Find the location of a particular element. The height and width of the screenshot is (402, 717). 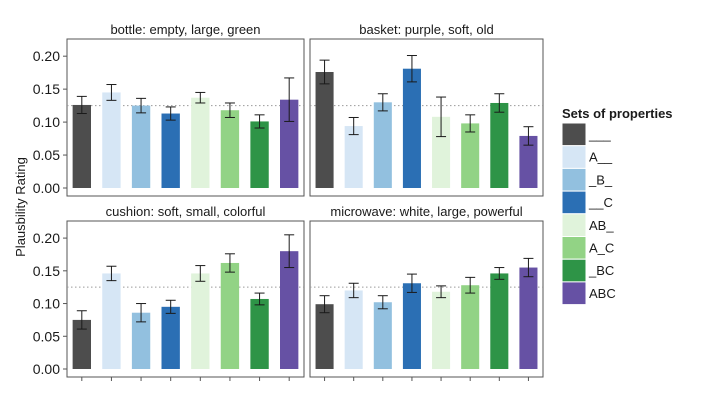

y-axis-title: Plausbility Rating is located at coordinates (20, 207).